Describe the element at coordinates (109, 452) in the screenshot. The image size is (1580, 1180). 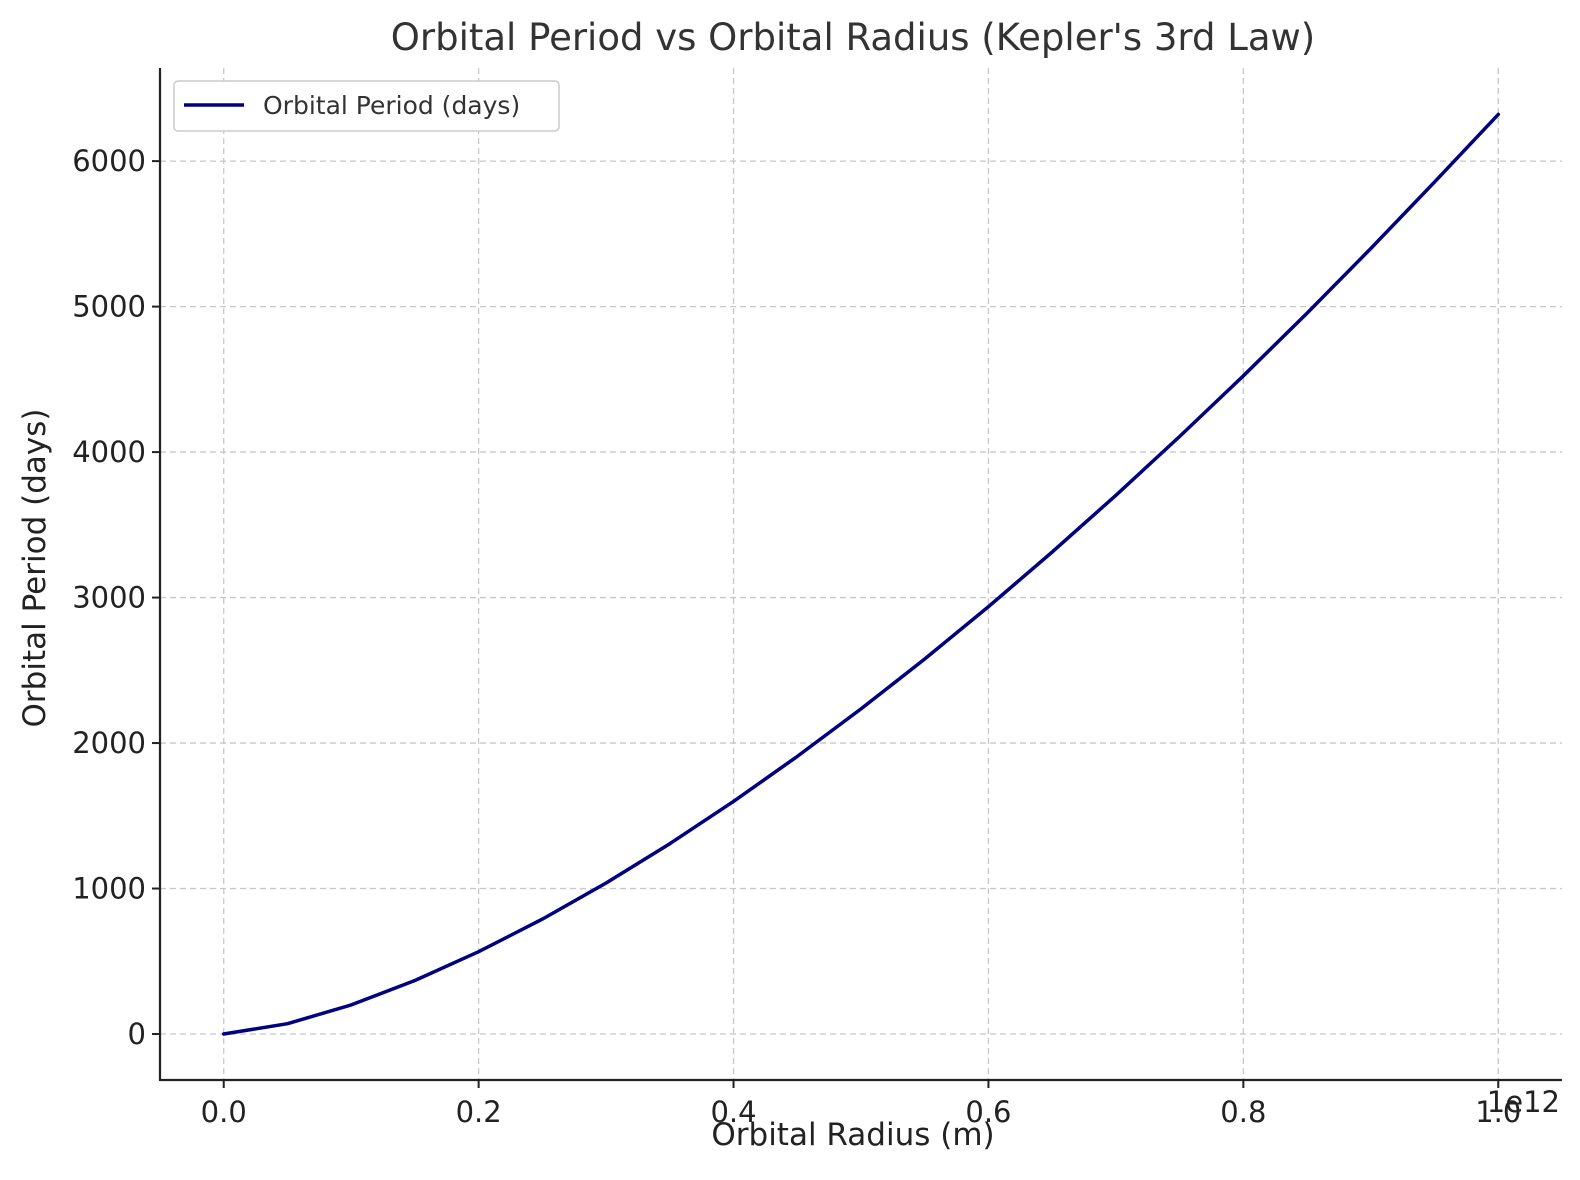
I see `y-tick-label: 4000` at that location.